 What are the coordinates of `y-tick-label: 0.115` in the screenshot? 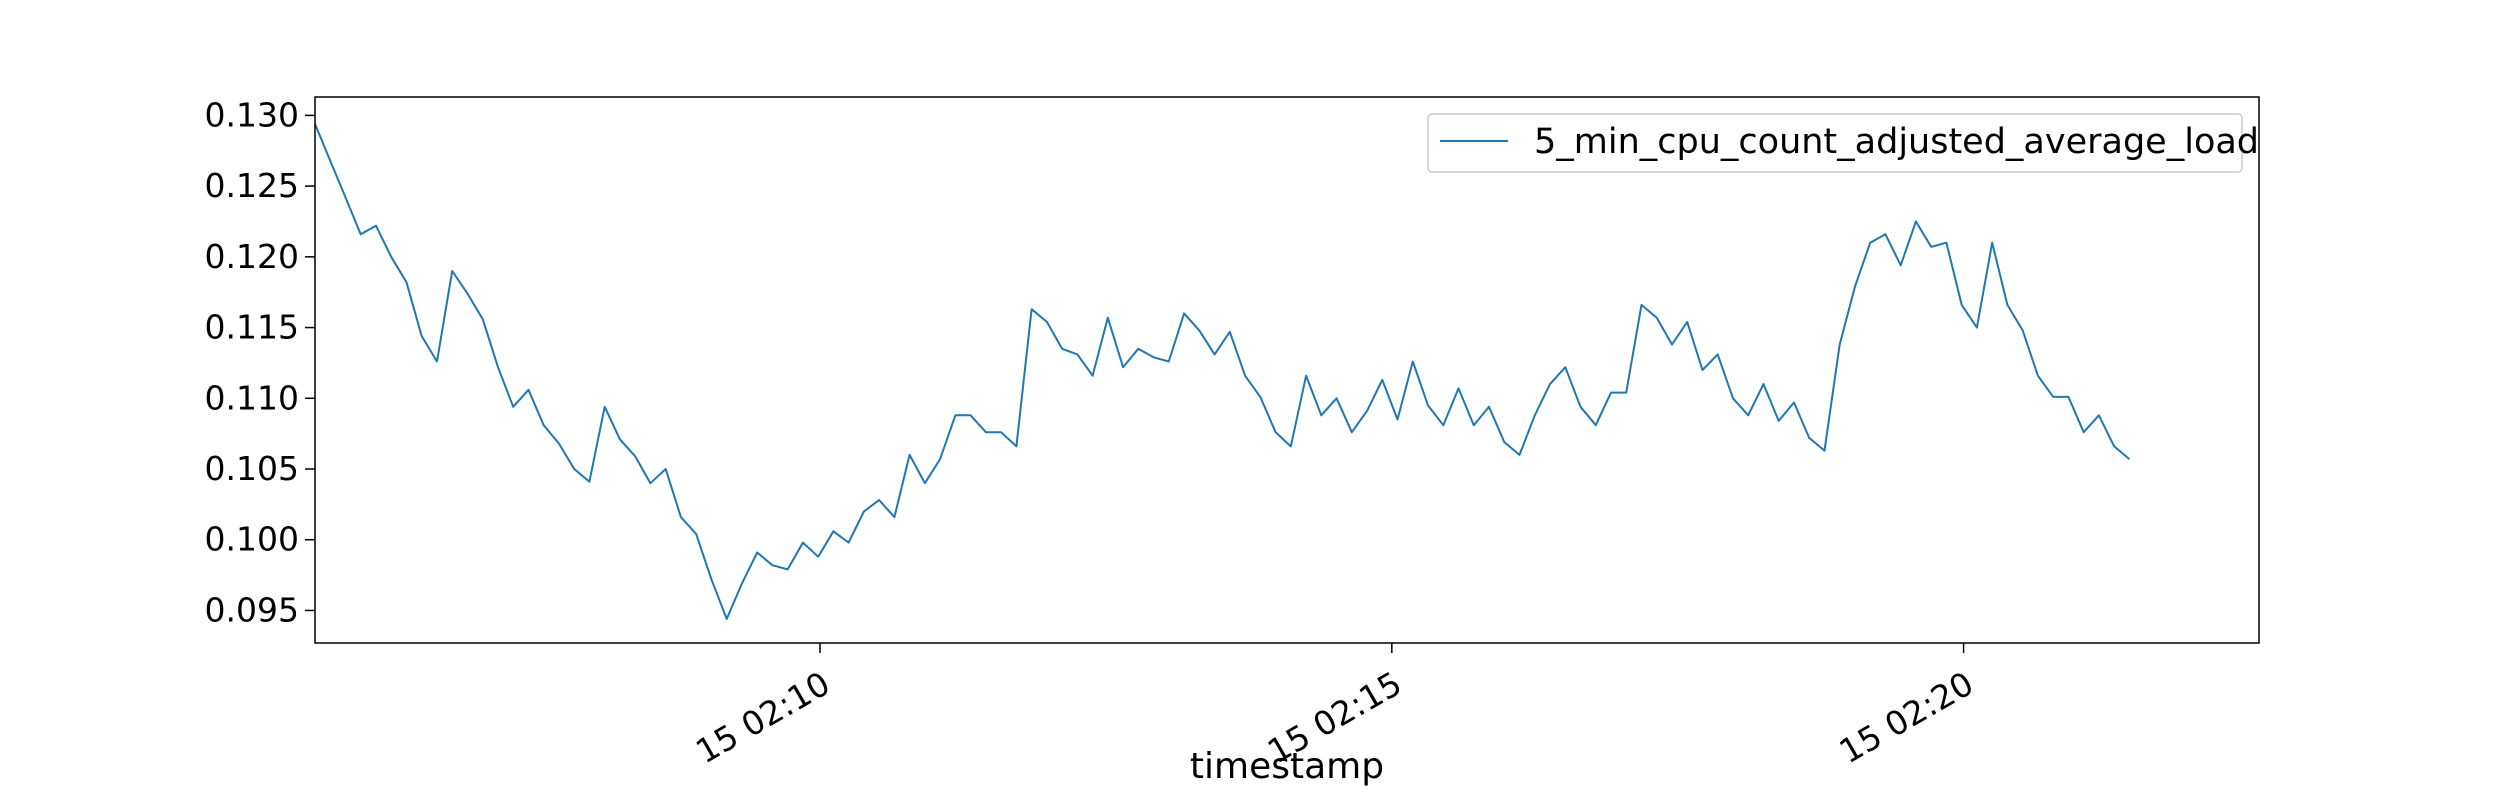 It's located at (252, 327).